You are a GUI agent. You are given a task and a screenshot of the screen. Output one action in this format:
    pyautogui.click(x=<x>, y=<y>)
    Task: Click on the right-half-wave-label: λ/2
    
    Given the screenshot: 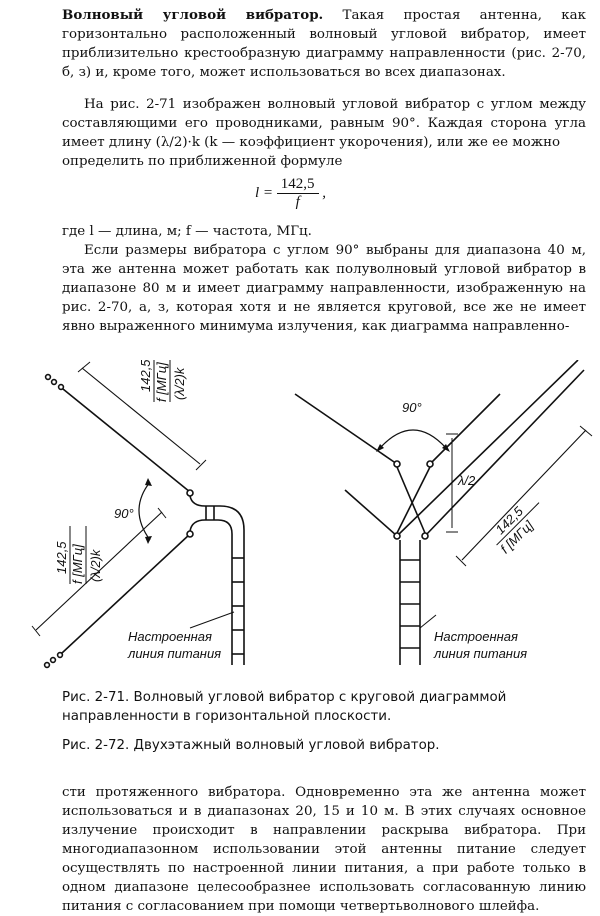 What is the action you would take?
    pyautogui.click(x=466, y=480)
    